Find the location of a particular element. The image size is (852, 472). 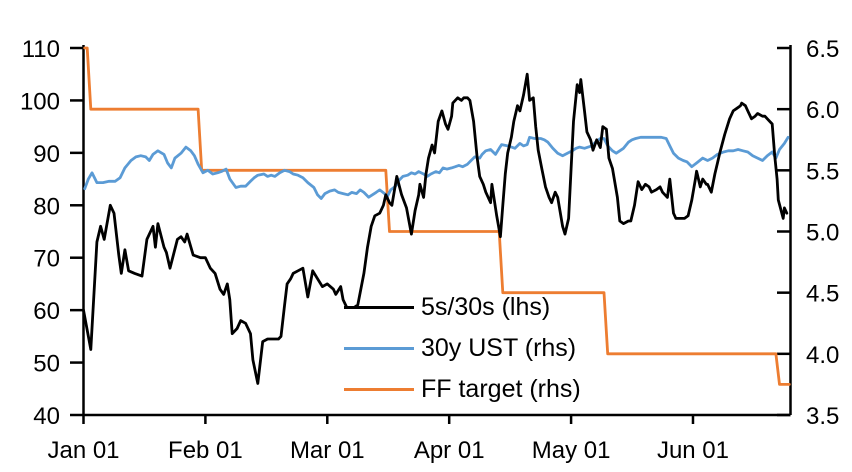

y-axis-left-tick-label: 100 is located at coordinates (40, 101).